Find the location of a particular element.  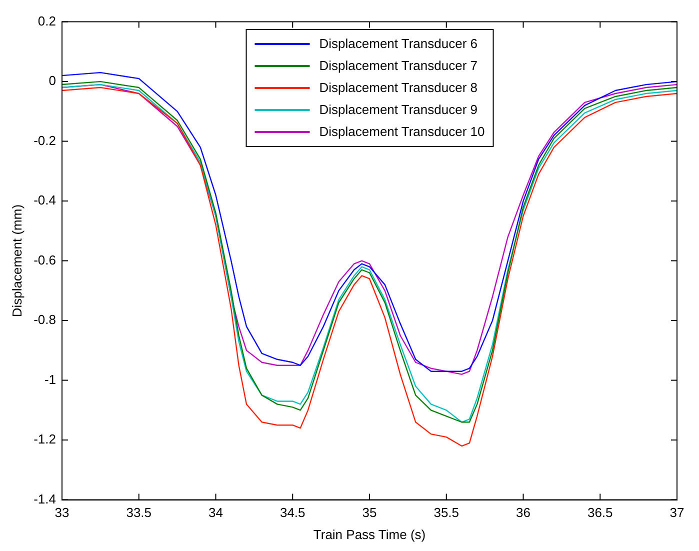

y-tick-label: -0.2 is located at coordinates (45, 140).